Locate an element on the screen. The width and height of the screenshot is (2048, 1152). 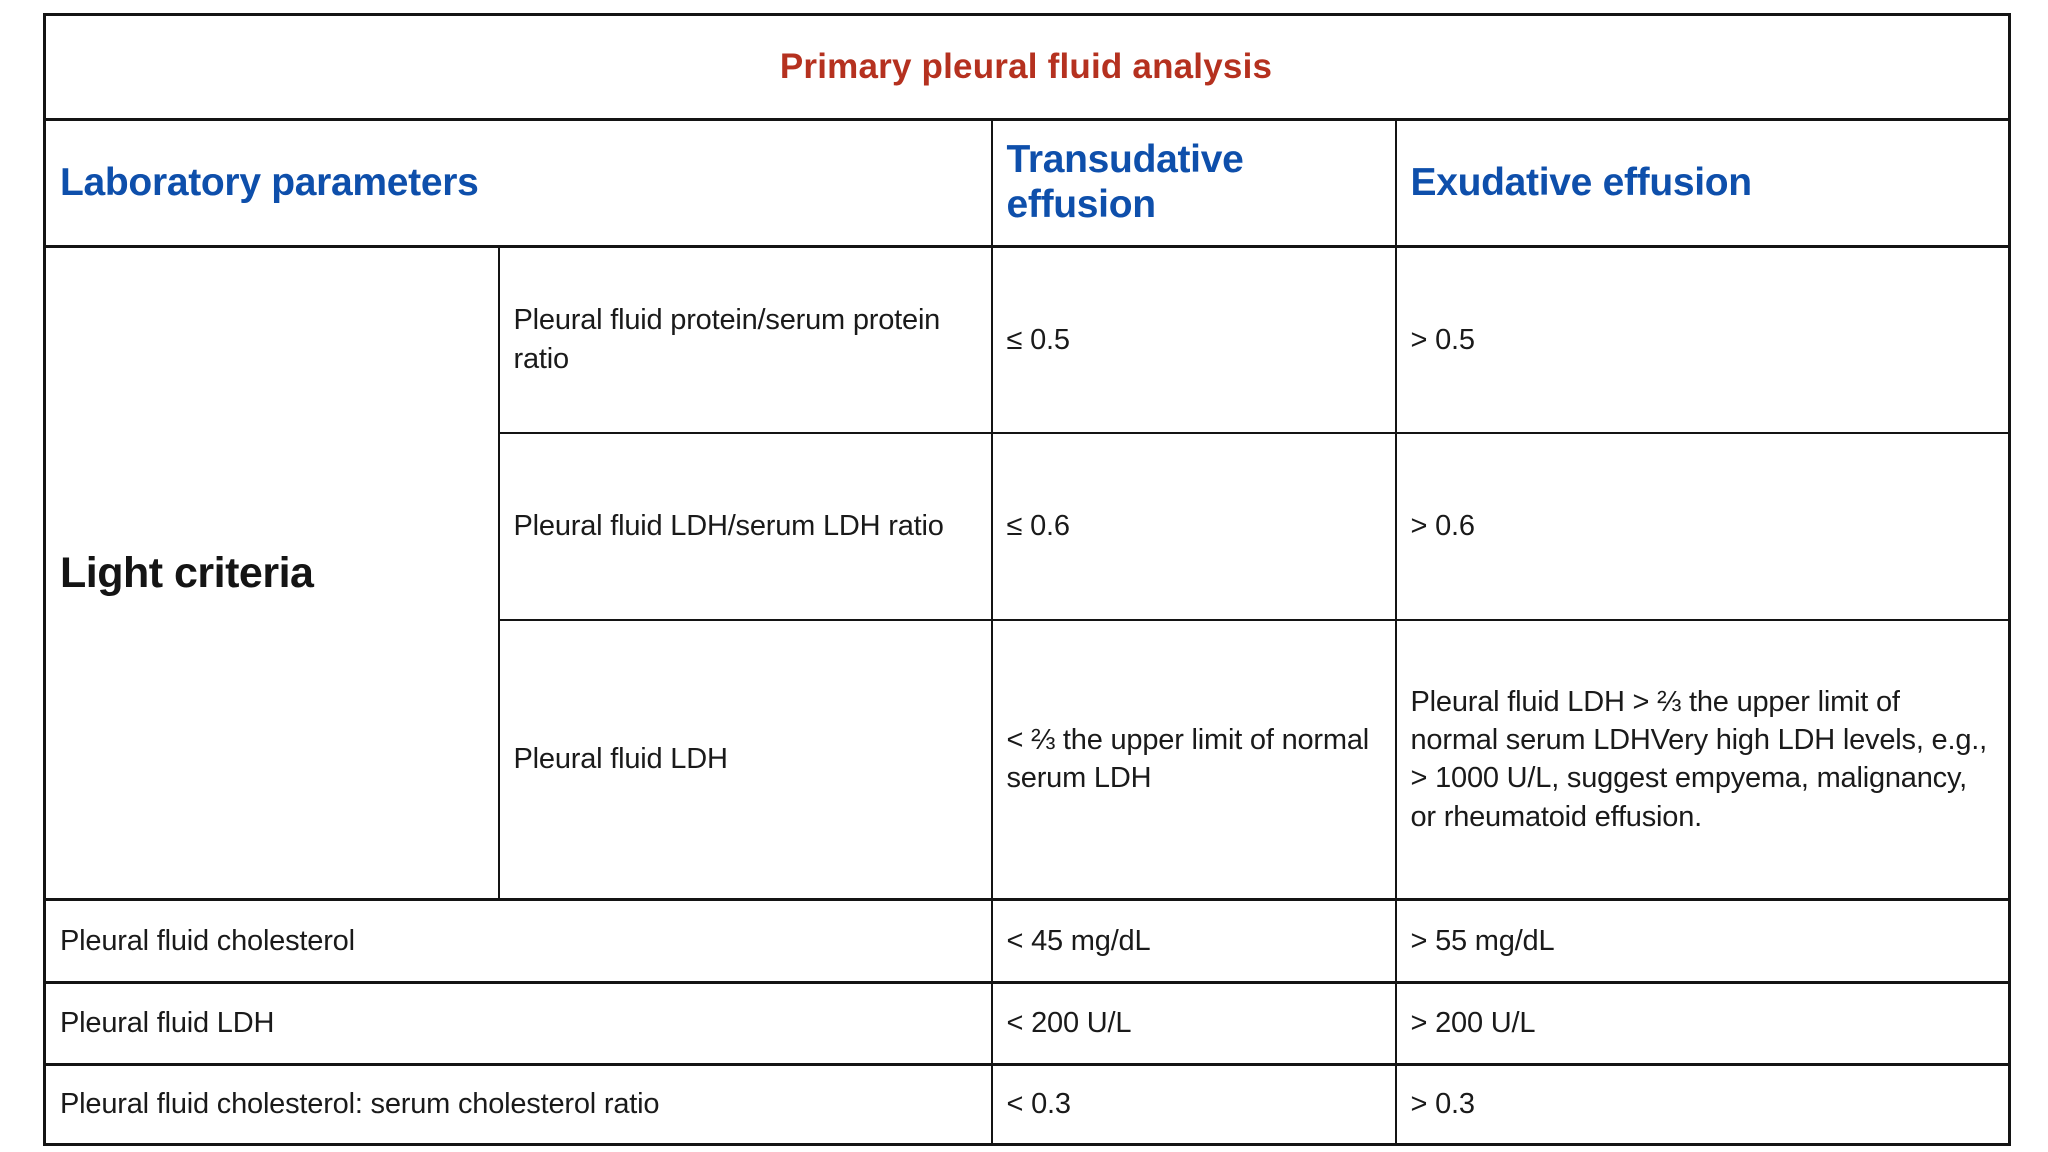
title-row: Primary pleural fluid analysis is located at coordinates (1027, 67).